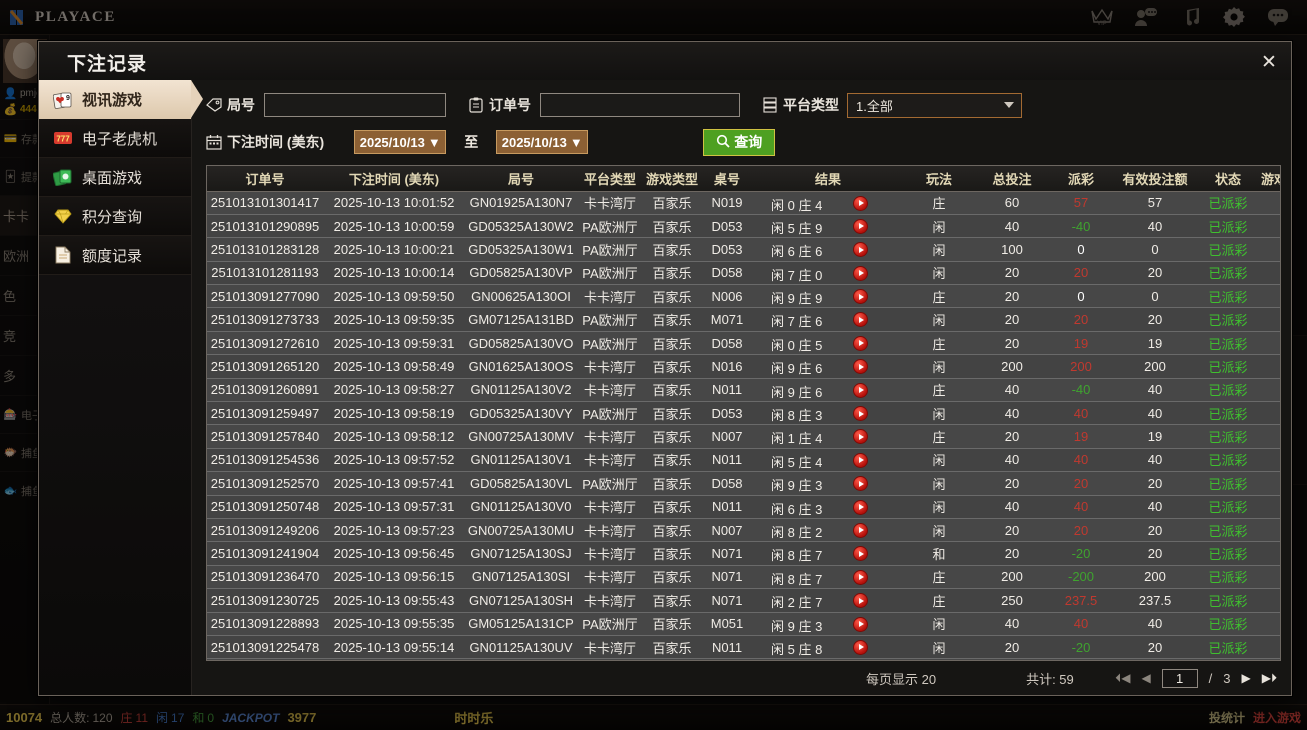 The image size is (1307, 730). What do you see at coordinates (1123, 677) in the screenshot?
I see `first-page-icon: ⏴◀` at bounding box center [1123, 677].